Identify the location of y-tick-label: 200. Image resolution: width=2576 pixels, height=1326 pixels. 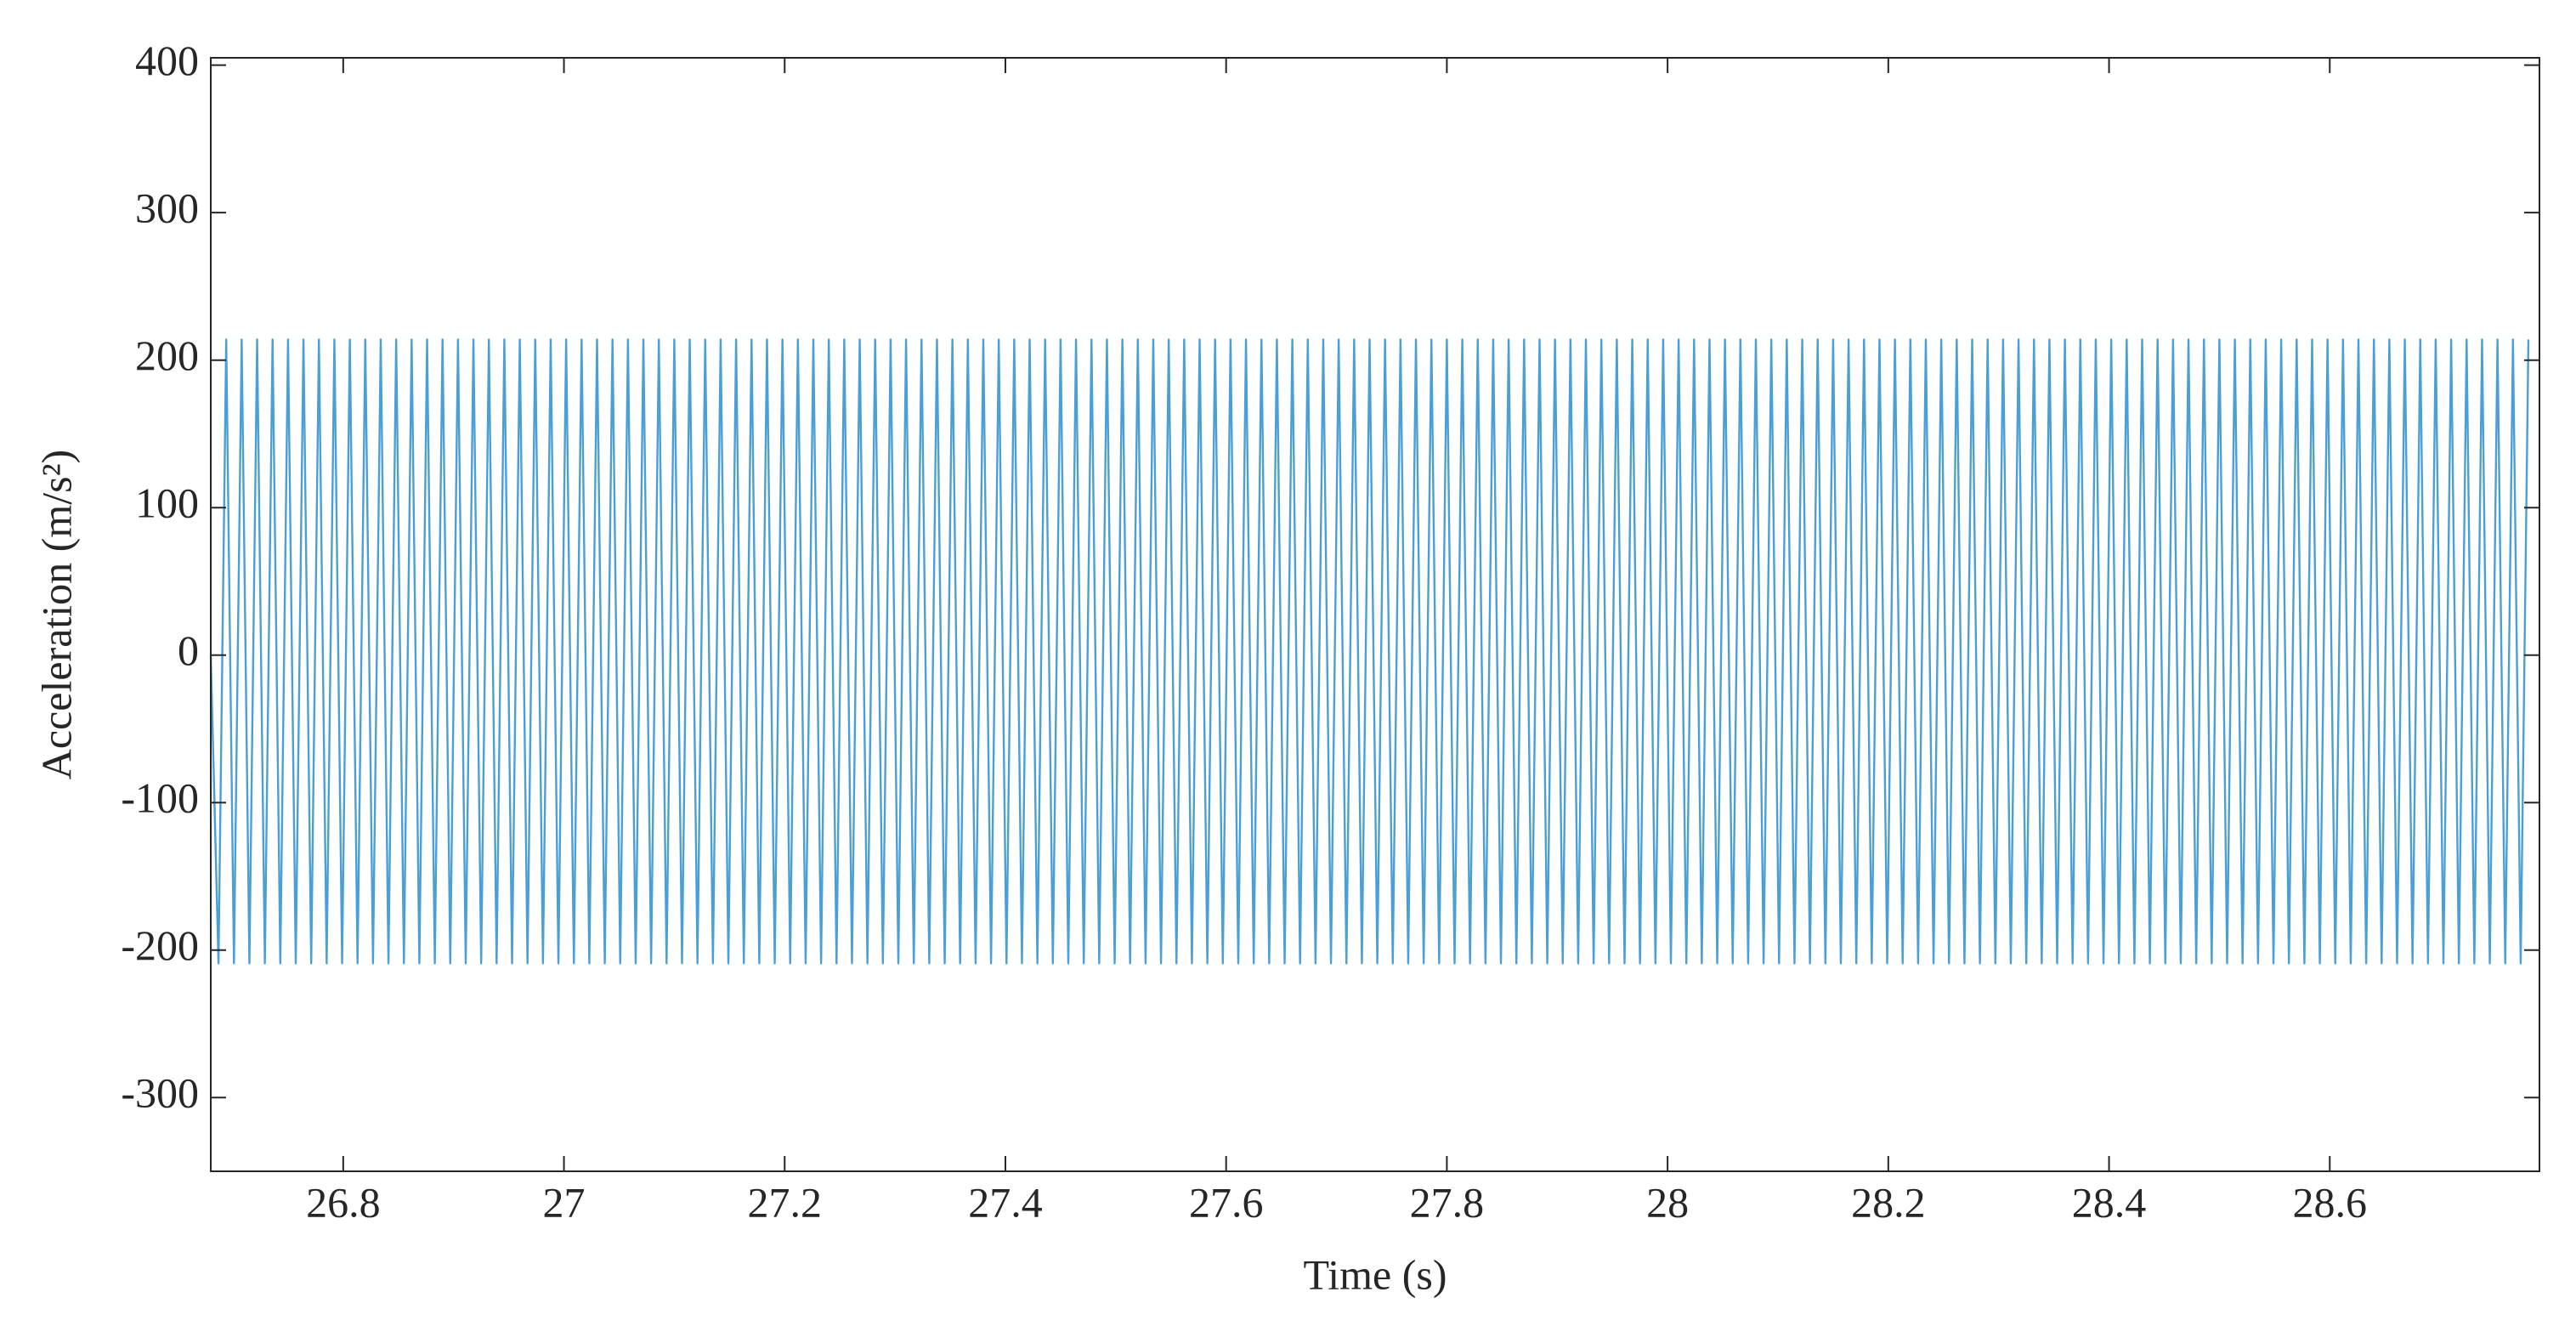
(167, 355).